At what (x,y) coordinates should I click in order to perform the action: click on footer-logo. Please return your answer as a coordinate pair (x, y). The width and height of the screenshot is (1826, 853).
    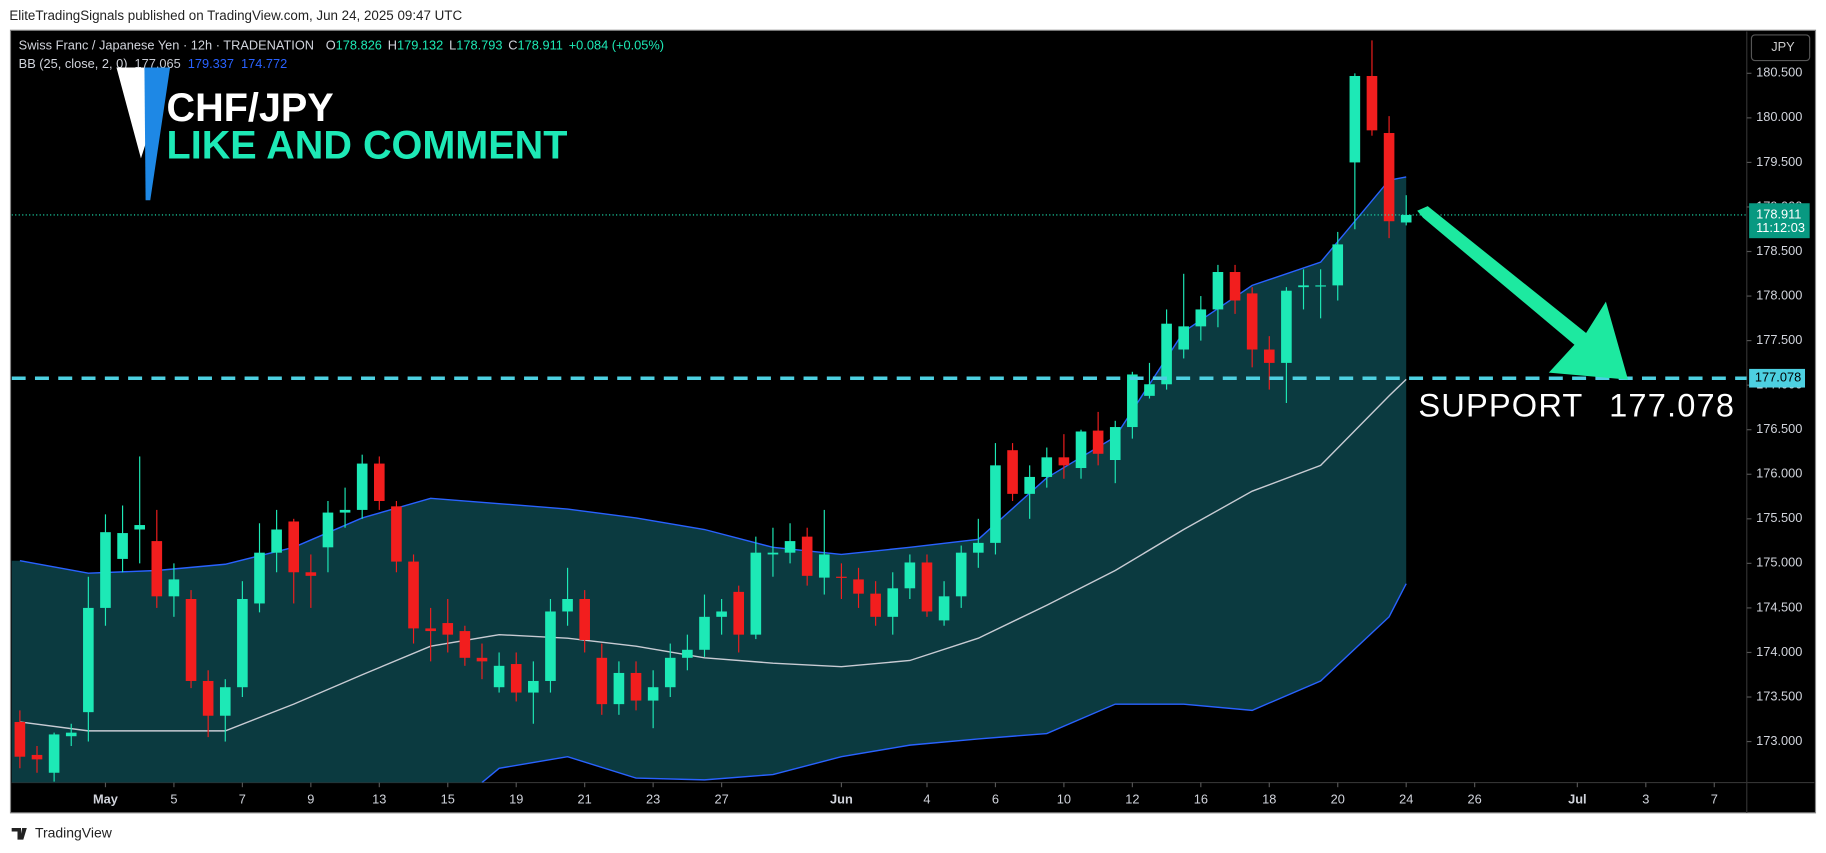
    Looking at the image, I should click on (19, 833).